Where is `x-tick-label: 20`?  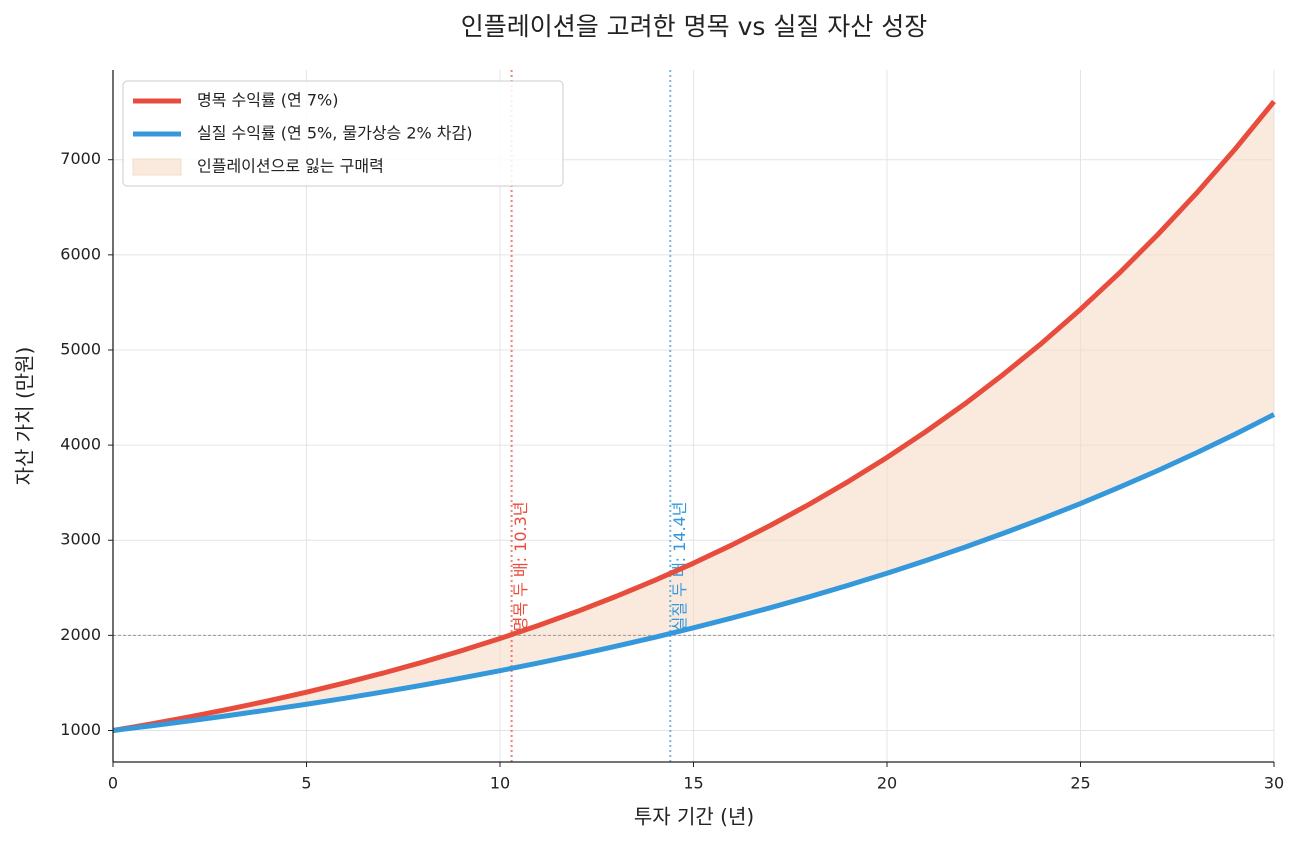
x-tick-label: 20 is located at coordinates (887, 783).